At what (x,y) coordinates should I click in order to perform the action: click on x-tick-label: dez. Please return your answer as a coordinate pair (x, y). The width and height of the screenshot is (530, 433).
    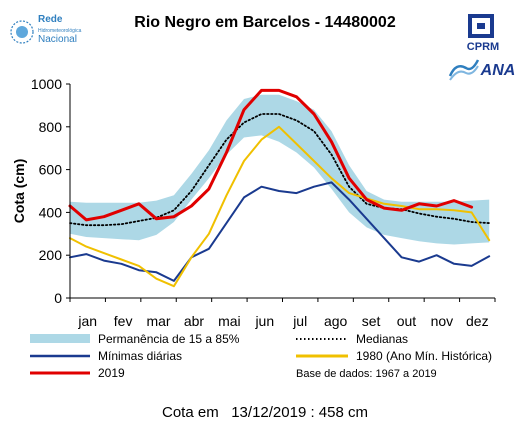
    Looking at the image, I should click on (477, 321).